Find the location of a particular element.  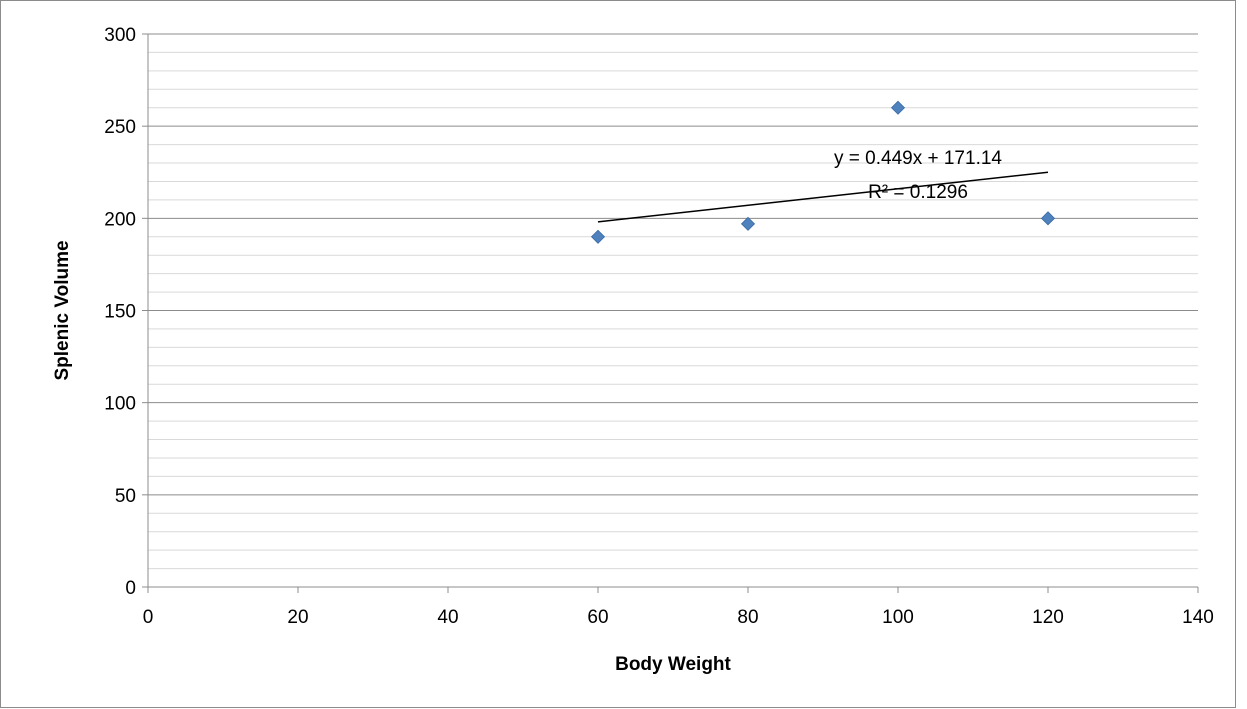

x-tick-label: 120 is located at coordinates (1048, 617).